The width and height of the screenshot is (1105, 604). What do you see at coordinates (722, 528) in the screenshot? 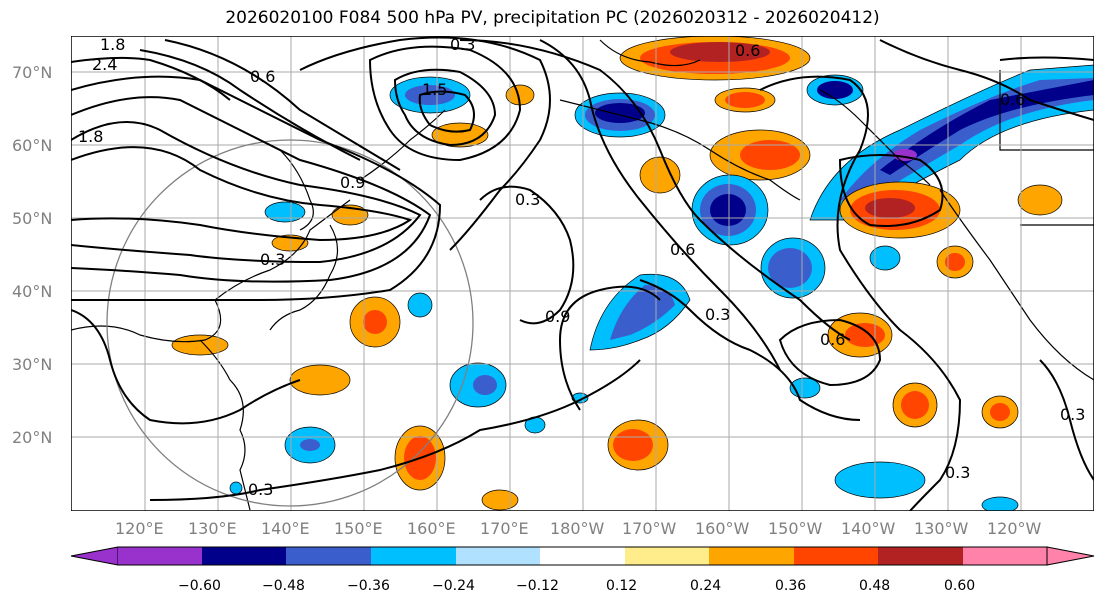
I see `lon-label: 160°W` at bounding box center [722, 528].